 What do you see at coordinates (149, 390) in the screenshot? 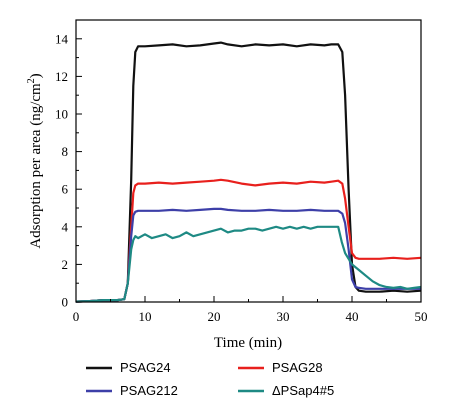
I see `legend-label: PSAG212` at bounding box center [149, 390].